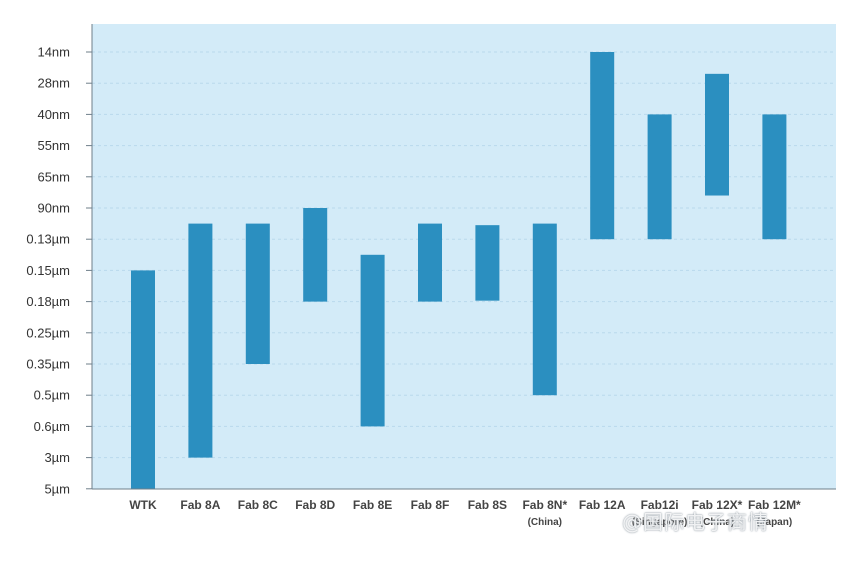 The width and height of the screenshot is (859, 566). Describe the element at coordinates (774, 505) in the screenshot. I see `x-tick-label: Fab 12M*` at that location.